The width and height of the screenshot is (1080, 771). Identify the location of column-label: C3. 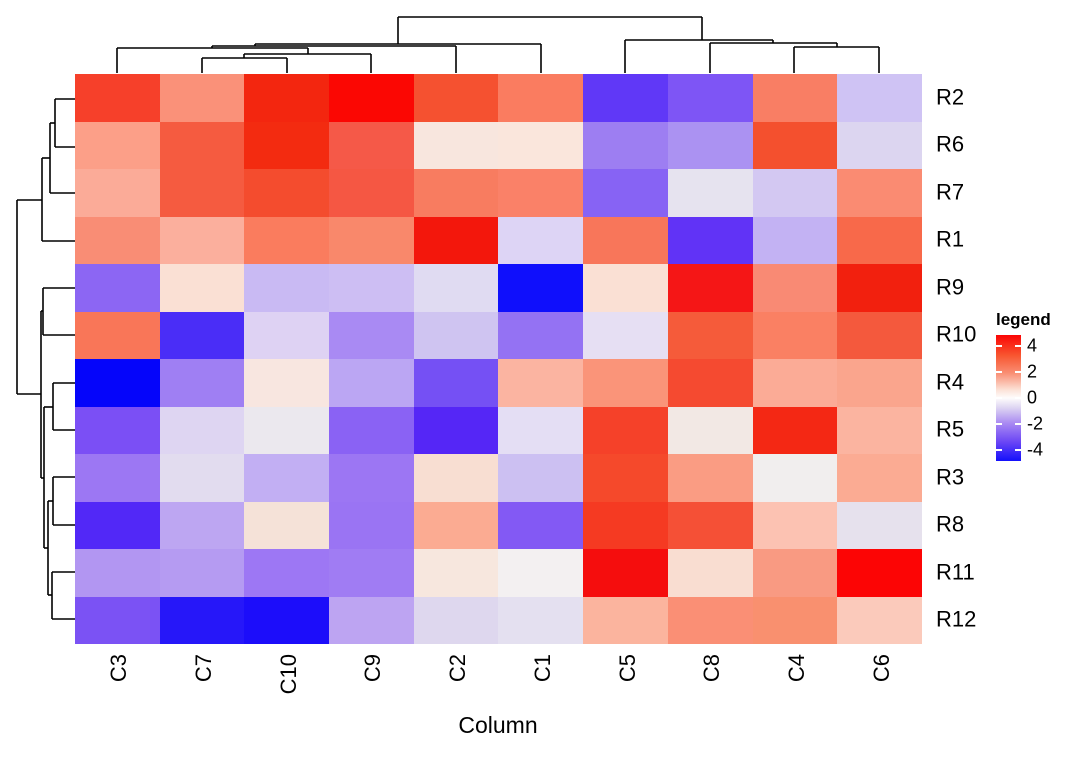
(119, 668).